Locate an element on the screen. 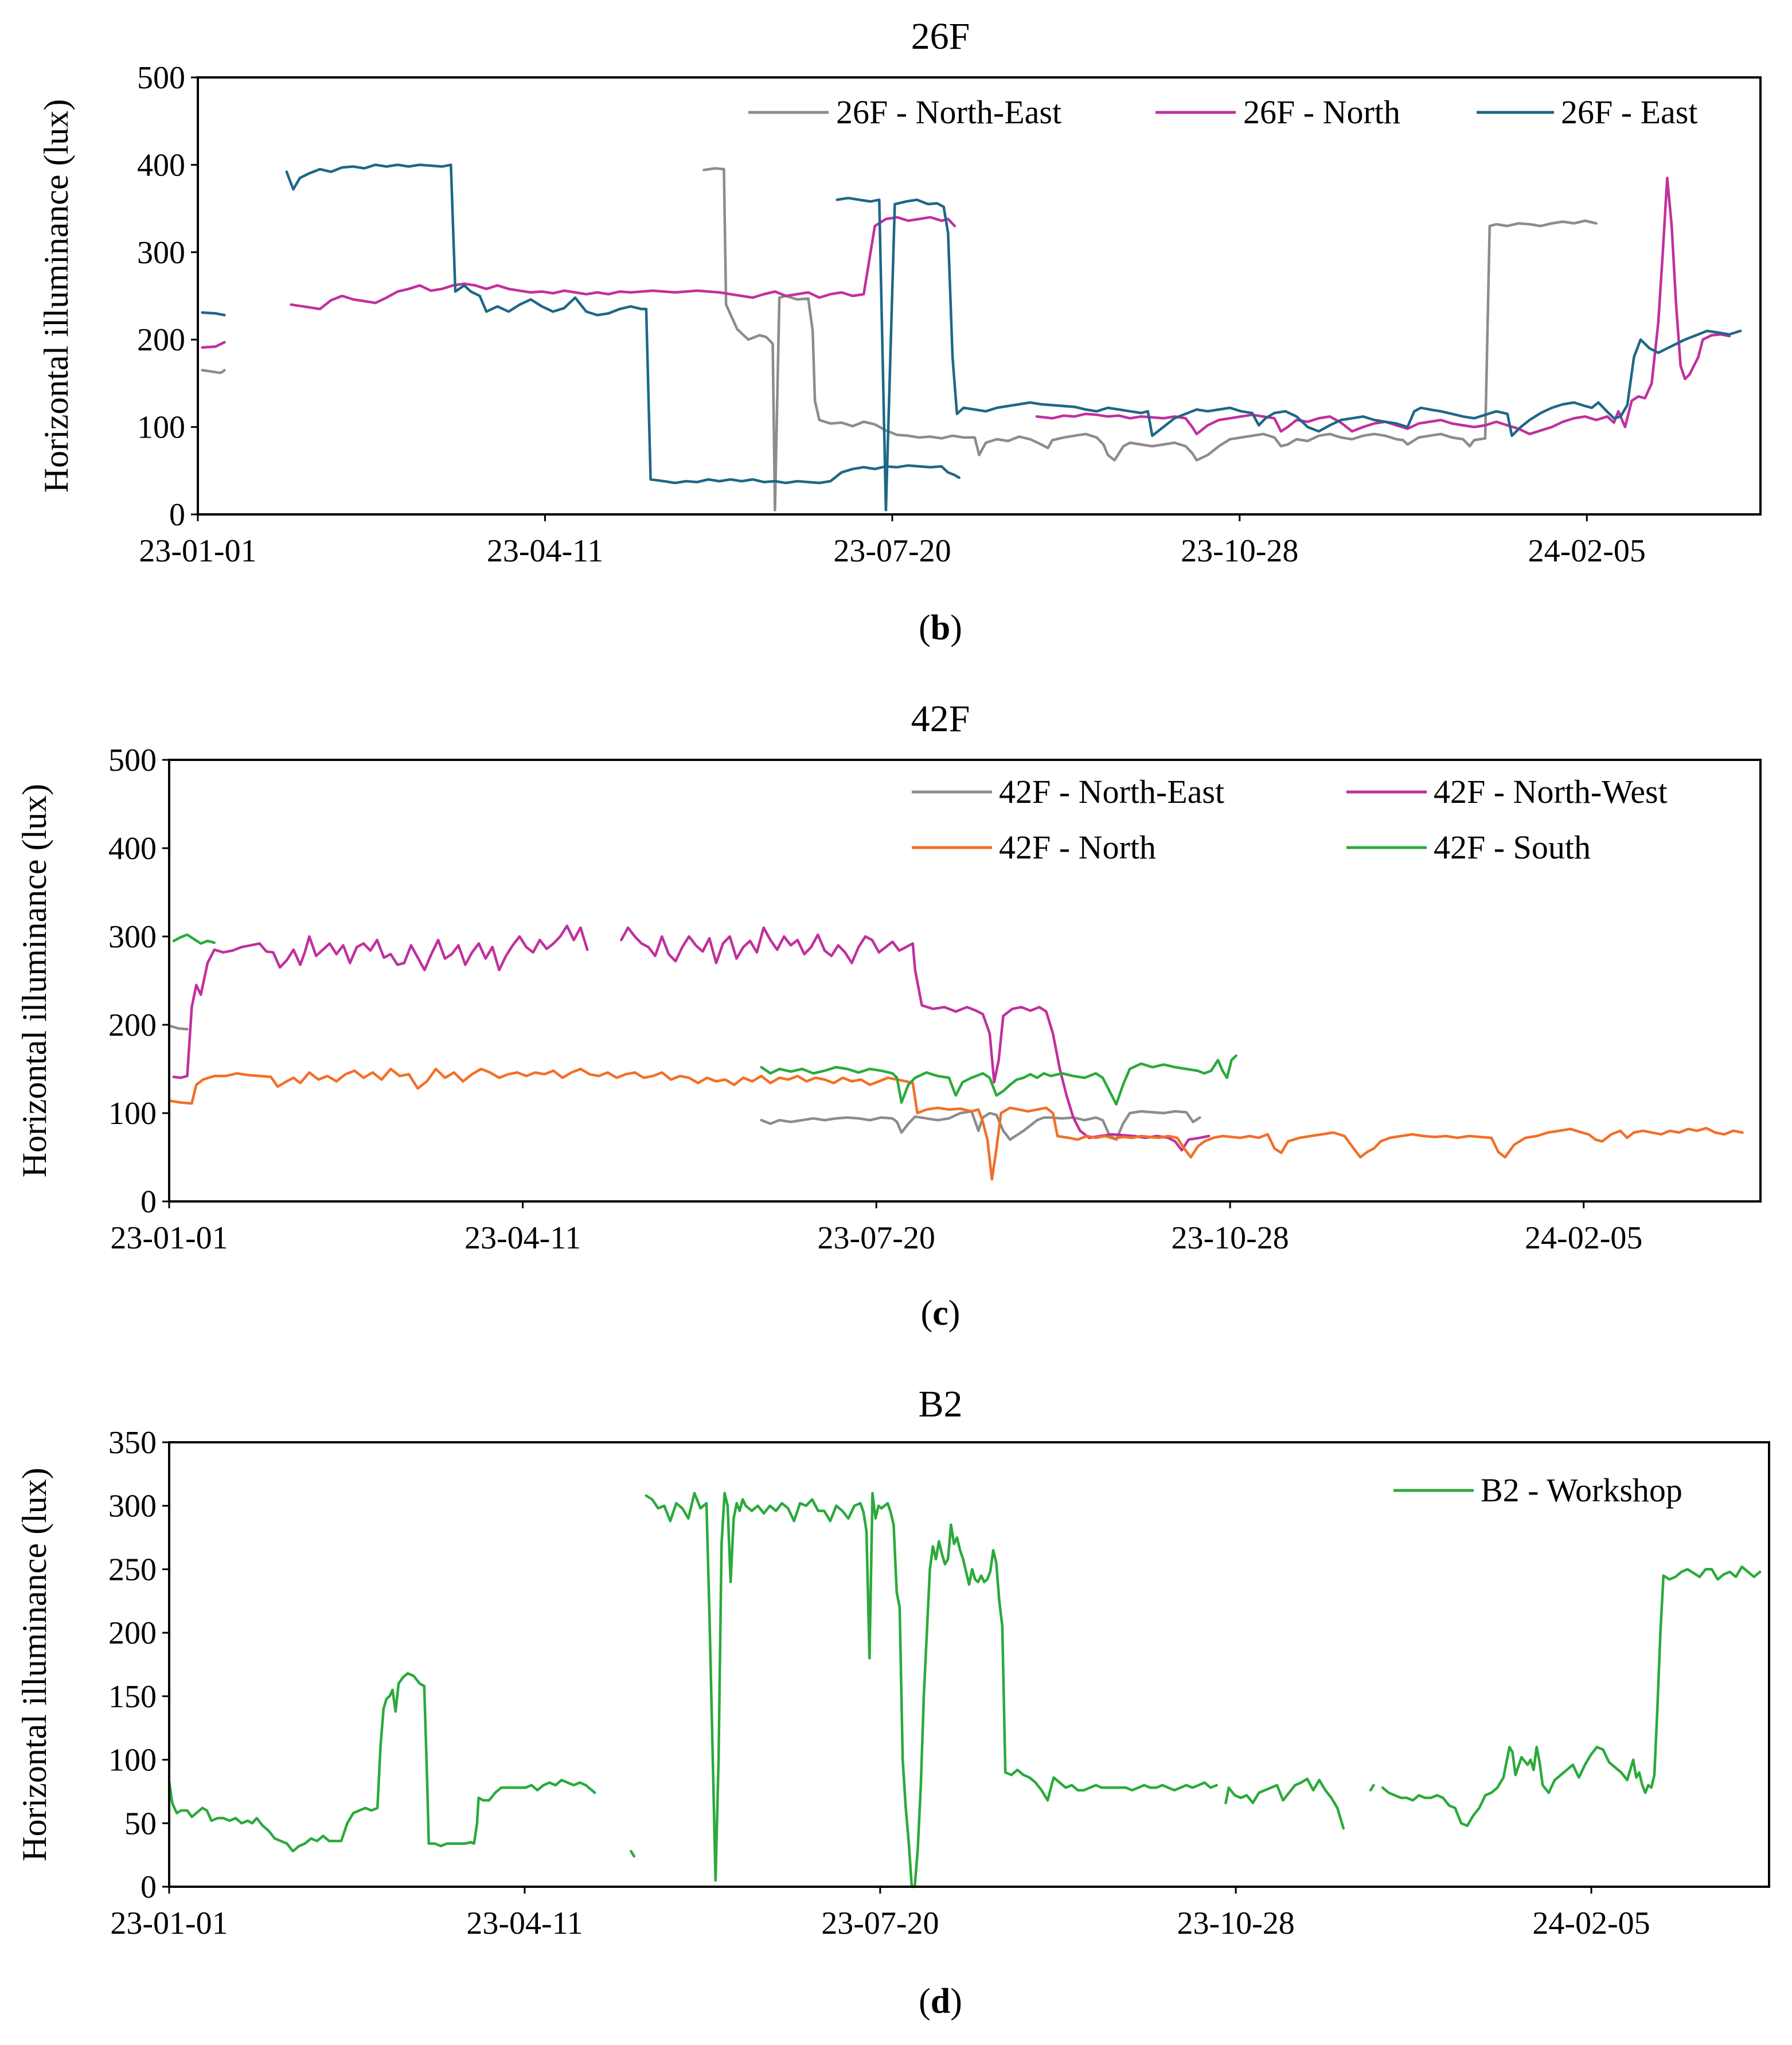 This screenshot has width=1792, height=2045. legend-label-42f-north-east: 42F - North-East is located at coordinates (1111, 791).